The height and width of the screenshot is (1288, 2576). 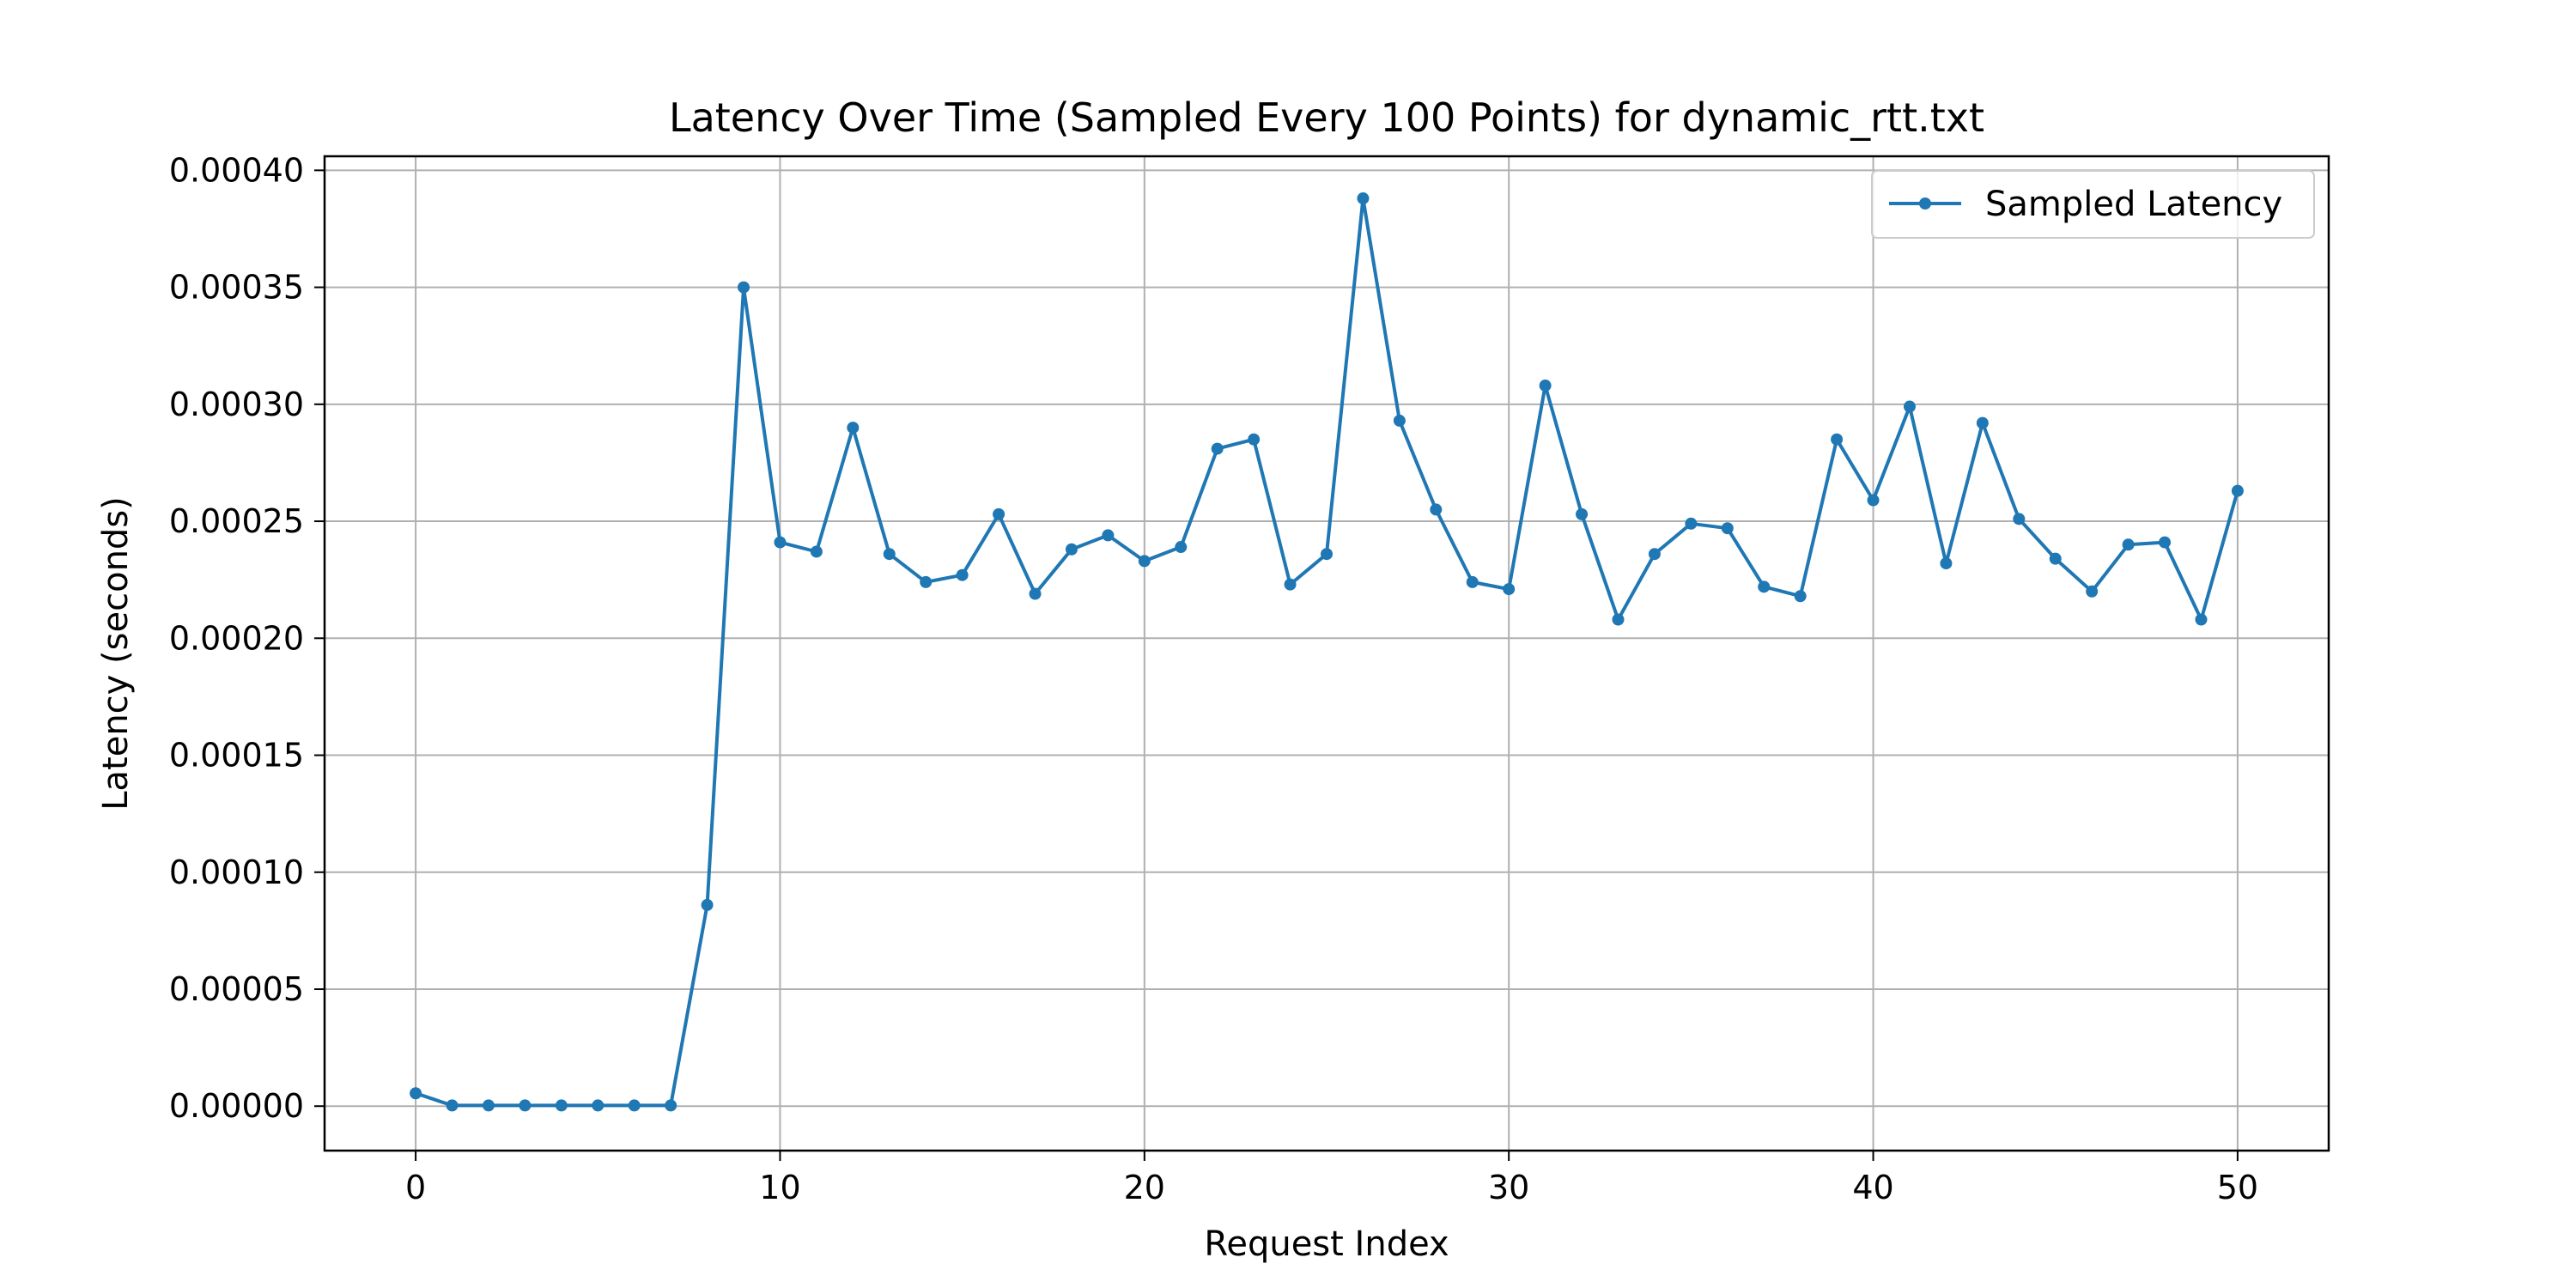 What do you see at coordinates (1327, 1244) in the screenshot?
I see `x-axis-label: Request Index` at bounding box center [1327, 1244].